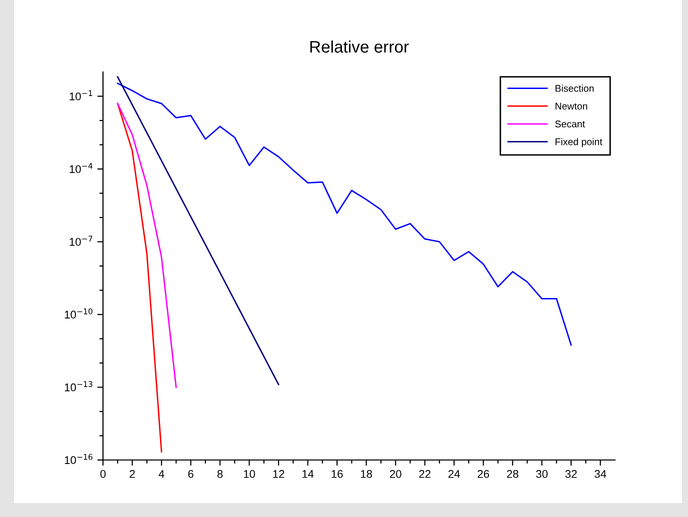 This screenshot has width=688, height=517. Describe the element at coordinates (484, 474) in the screenshot. I see `x-tick-label: 26` at that location.